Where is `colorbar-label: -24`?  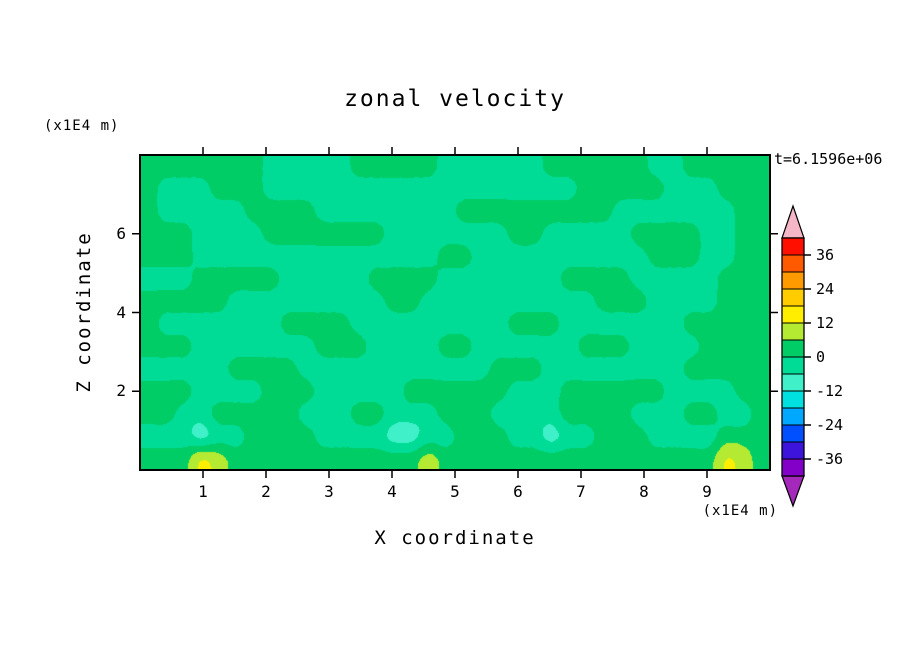 colorbar-label: -24 is located at coordinates (829, 425).